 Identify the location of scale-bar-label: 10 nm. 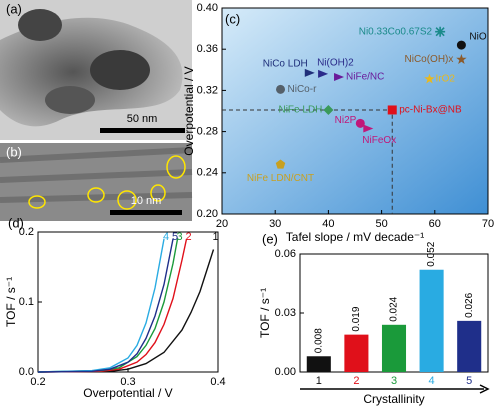
(146, 201).